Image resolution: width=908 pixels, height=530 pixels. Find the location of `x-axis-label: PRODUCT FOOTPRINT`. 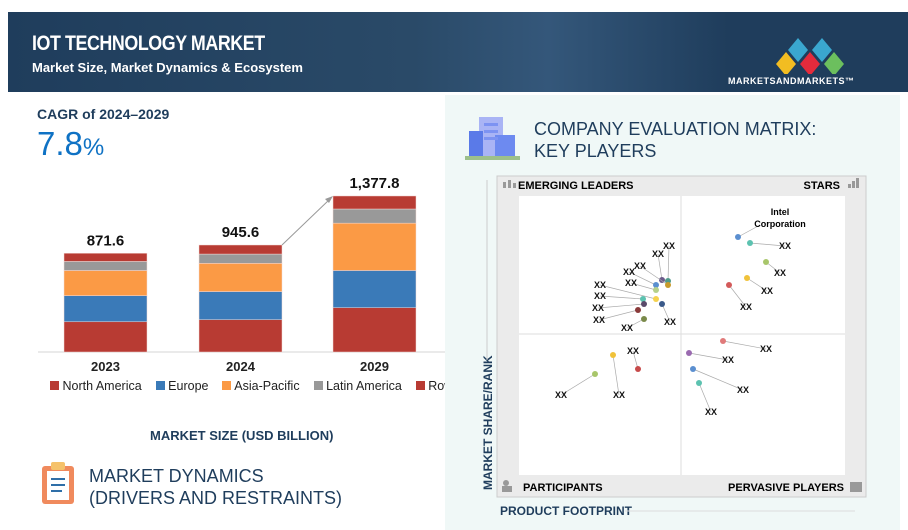

x-axis-label: PRODUCT FOOTPRINT is located at coordinates (566, 511).